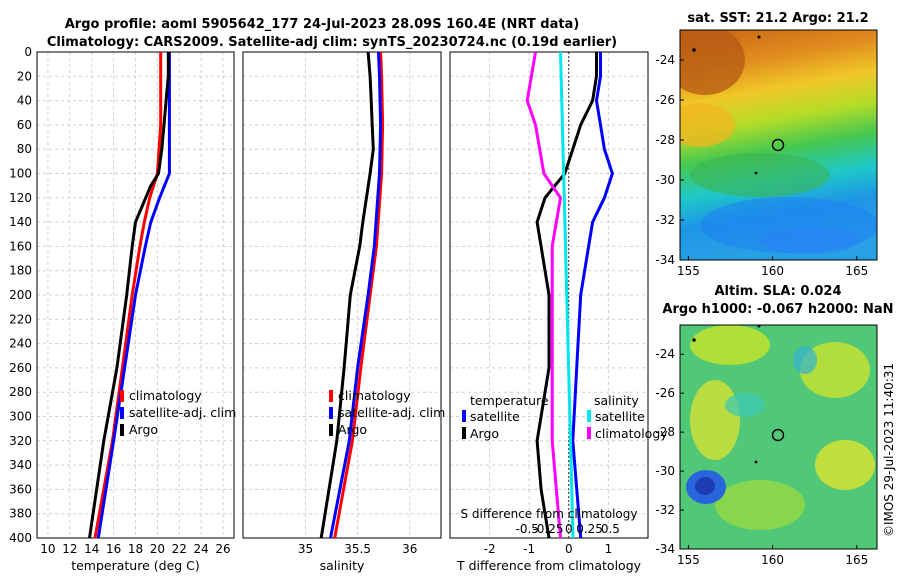 This screenshot has height=580, width=900. Describe the element at coordinates (20, 514) in the screenshot. I see `y-tick-label: 380` at that location.